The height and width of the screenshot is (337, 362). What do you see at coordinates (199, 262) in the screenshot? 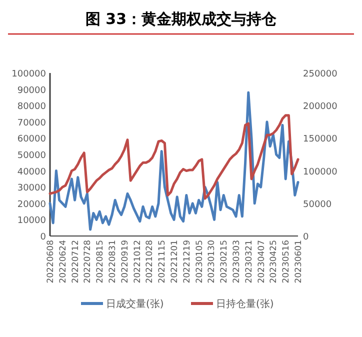
I see `x-tick-label: 20230105` at bounding box center [199, 262].